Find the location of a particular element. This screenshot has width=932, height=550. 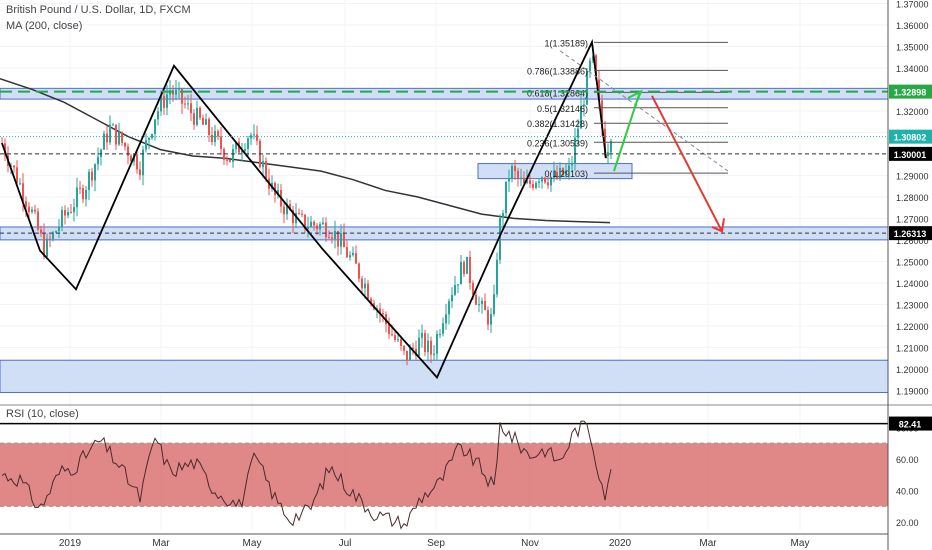

time-tick-label-5: Nov is located at coordinates (530, 543).